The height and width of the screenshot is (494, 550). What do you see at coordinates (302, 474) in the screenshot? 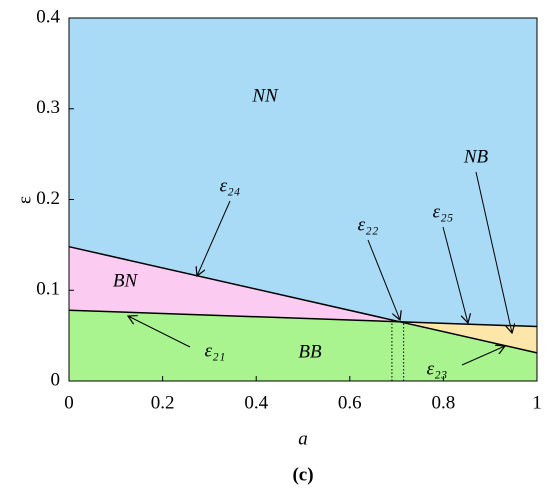
I see `caption: (c)` at bounding box center [302, 474].